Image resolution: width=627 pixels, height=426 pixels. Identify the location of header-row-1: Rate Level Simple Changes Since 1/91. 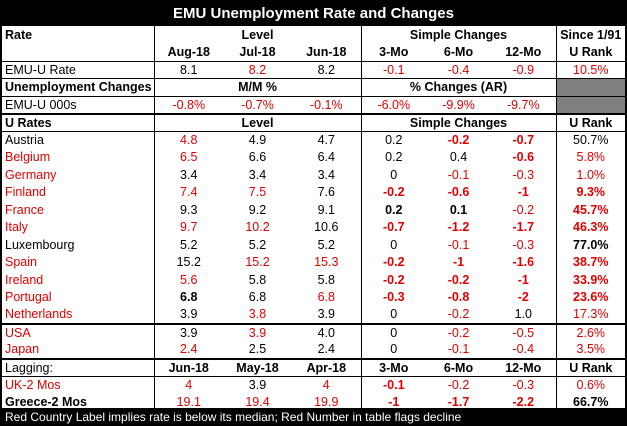
(313, 35).